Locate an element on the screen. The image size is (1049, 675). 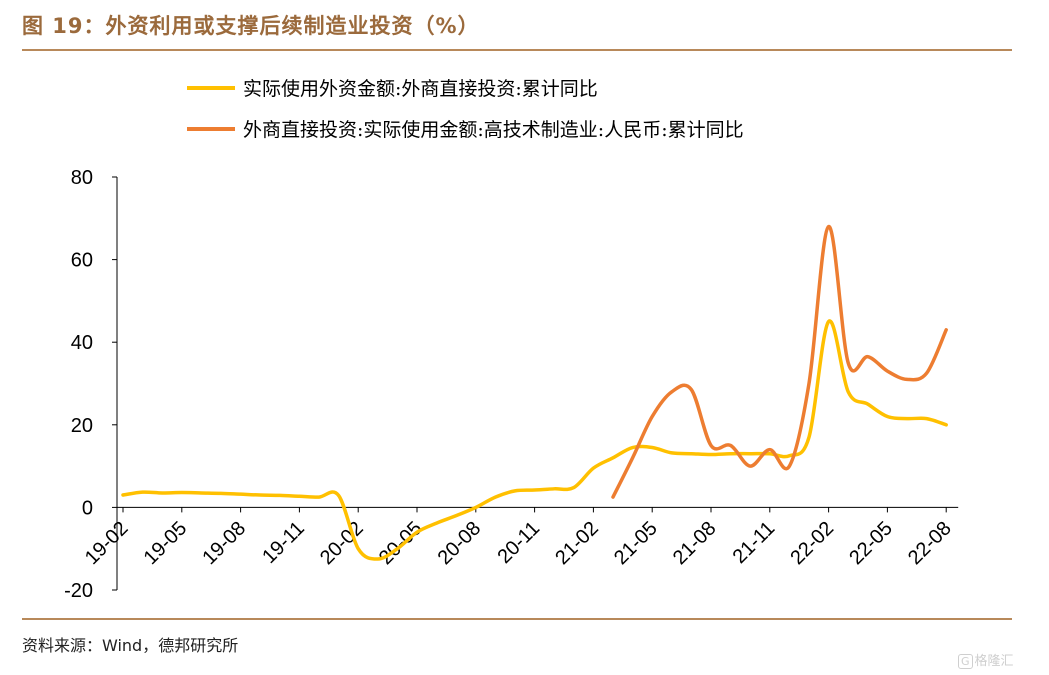
x-tick-label: 21-11 is located at coordinates (754, 542).